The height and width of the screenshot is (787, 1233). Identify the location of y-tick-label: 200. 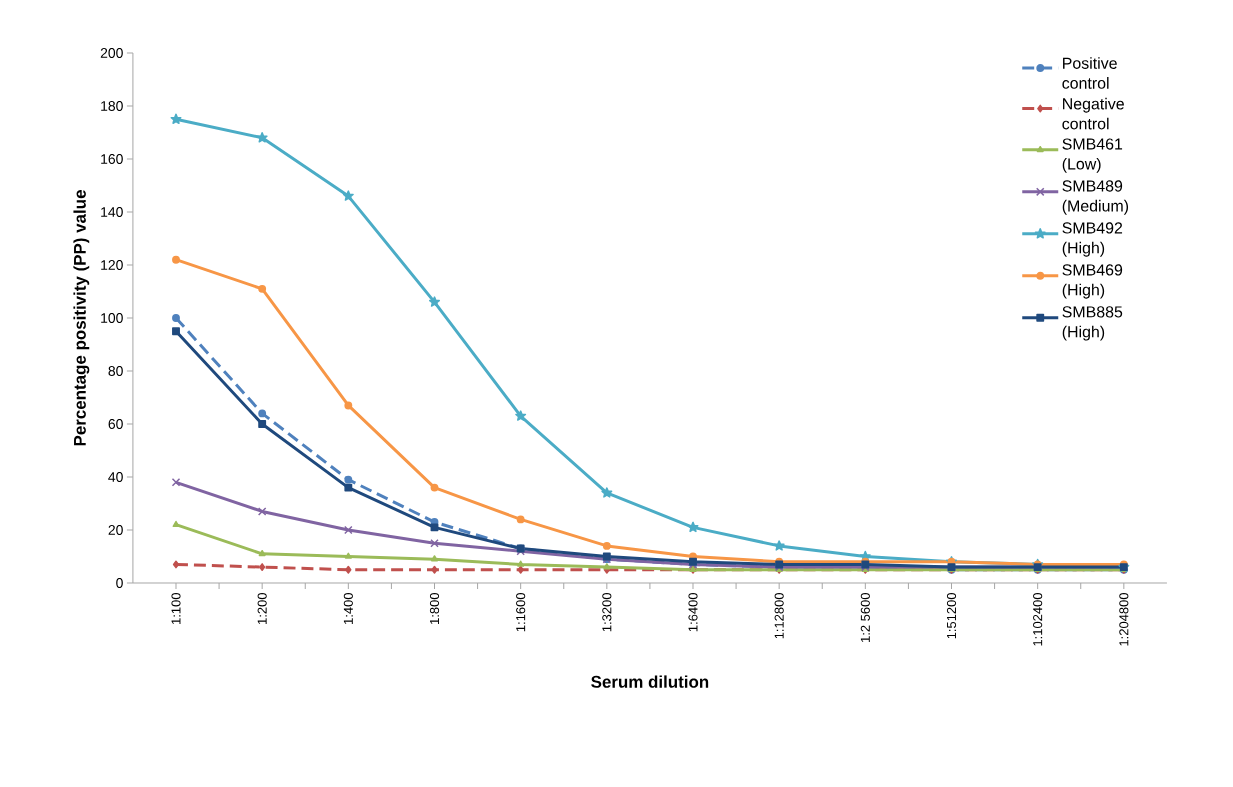
(111, 53).